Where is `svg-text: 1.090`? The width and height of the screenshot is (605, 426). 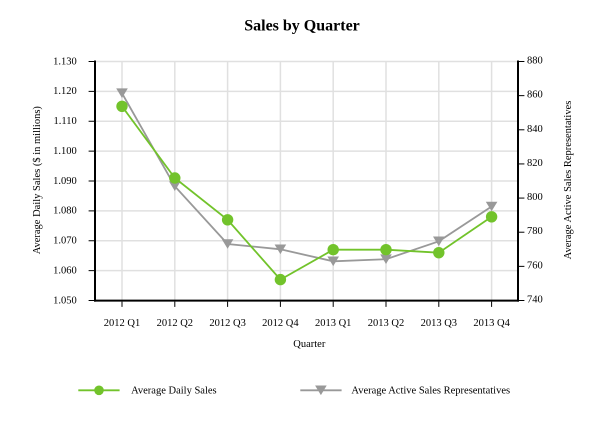 svg-text: 1.090 is located at coordinates (65, 181).